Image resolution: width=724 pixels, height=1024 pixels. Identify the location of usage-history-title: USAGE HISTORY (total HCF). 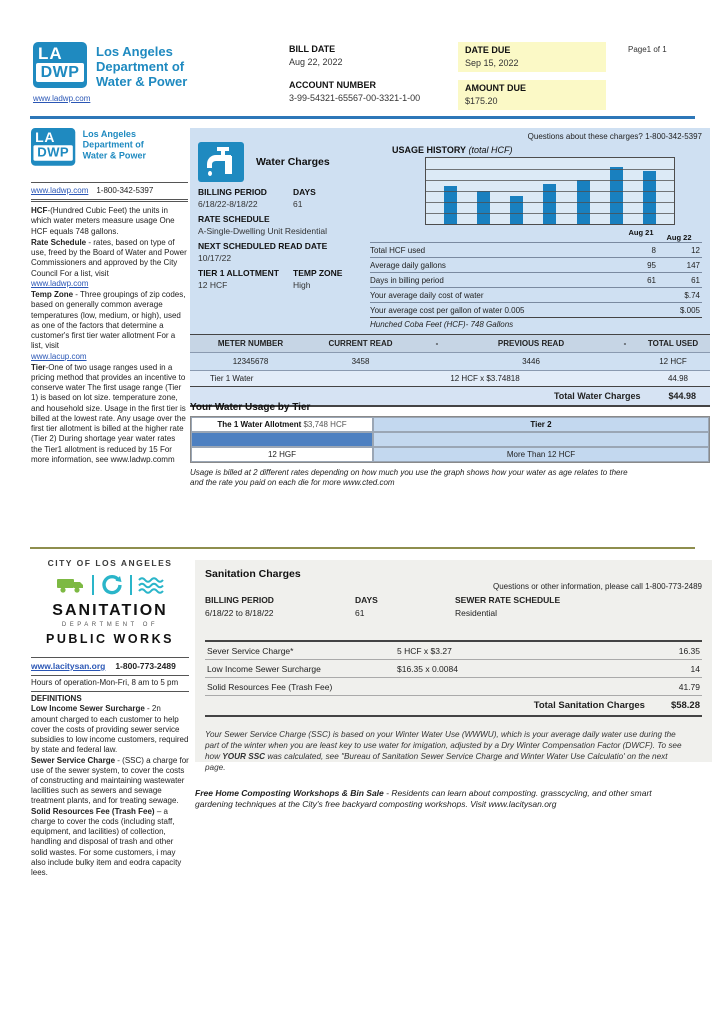
(452, 150).